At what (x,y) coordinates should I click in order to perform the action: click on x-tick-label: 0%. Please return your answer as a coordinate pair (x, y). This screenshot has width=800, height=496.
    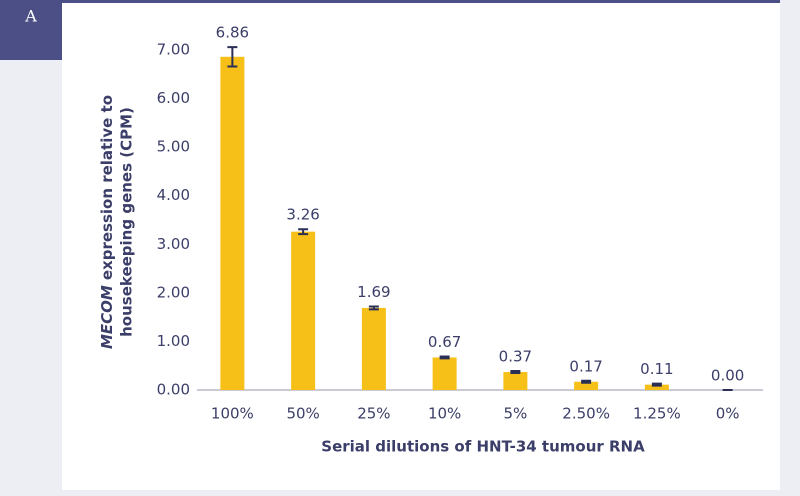
    Looking at the image, I should click on (728, 414).